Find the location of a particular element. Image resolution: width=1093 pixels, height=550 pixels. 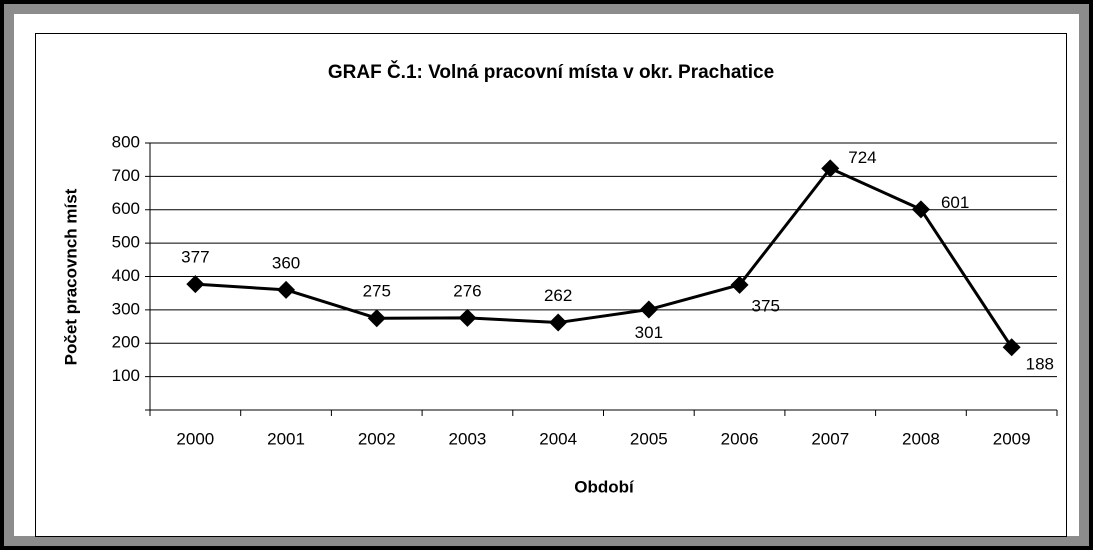

data-label: 601 is located at coordinates (955, 202).